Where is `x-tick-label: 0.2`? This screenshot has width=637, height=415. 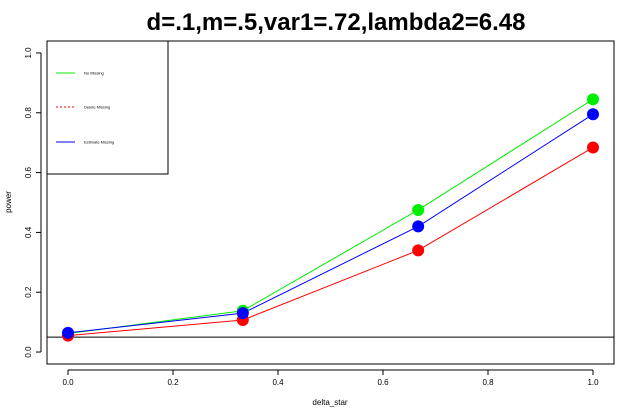 x-tick-label: 0.2 is located at coordinates (173, 382).